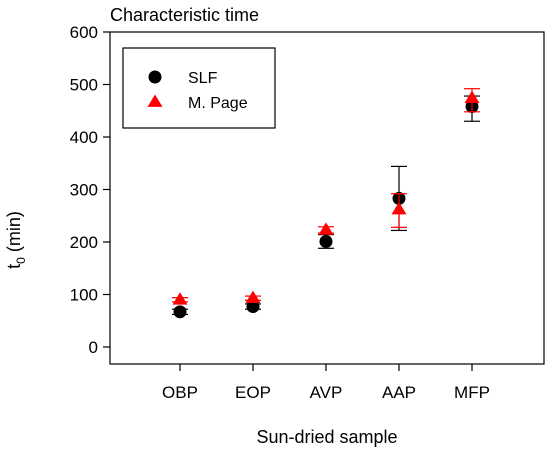  Describe the element at coordinates (14, 266) in the screenshot. I see `y-axis-title-main: t` at that location.